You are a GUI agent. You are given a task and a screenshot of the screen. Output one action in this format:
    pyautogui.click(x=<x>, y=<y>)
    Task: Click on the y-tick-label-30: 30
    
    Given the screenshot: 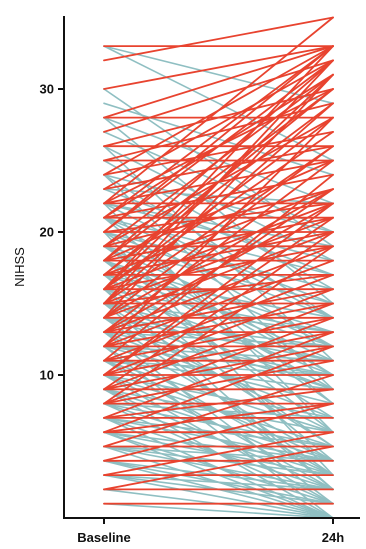 What is the action you would take?
    pyautogui.click(x=47, y=89)
    